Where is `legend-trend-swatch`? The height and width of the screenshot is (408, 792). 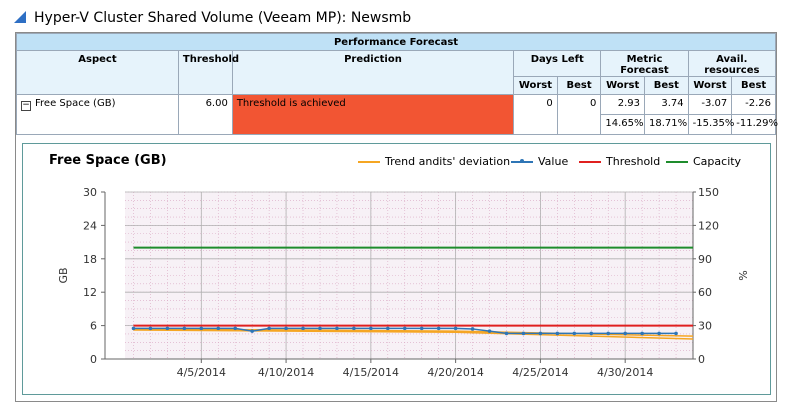
legend-trend-swatch is located at coordinates (369, 161).